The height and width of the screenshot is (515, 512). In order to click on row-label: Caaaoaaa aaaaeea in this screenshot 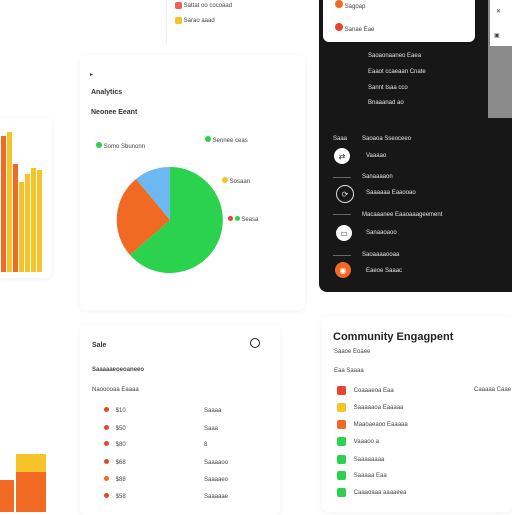, I will do `click(380, 493)`.